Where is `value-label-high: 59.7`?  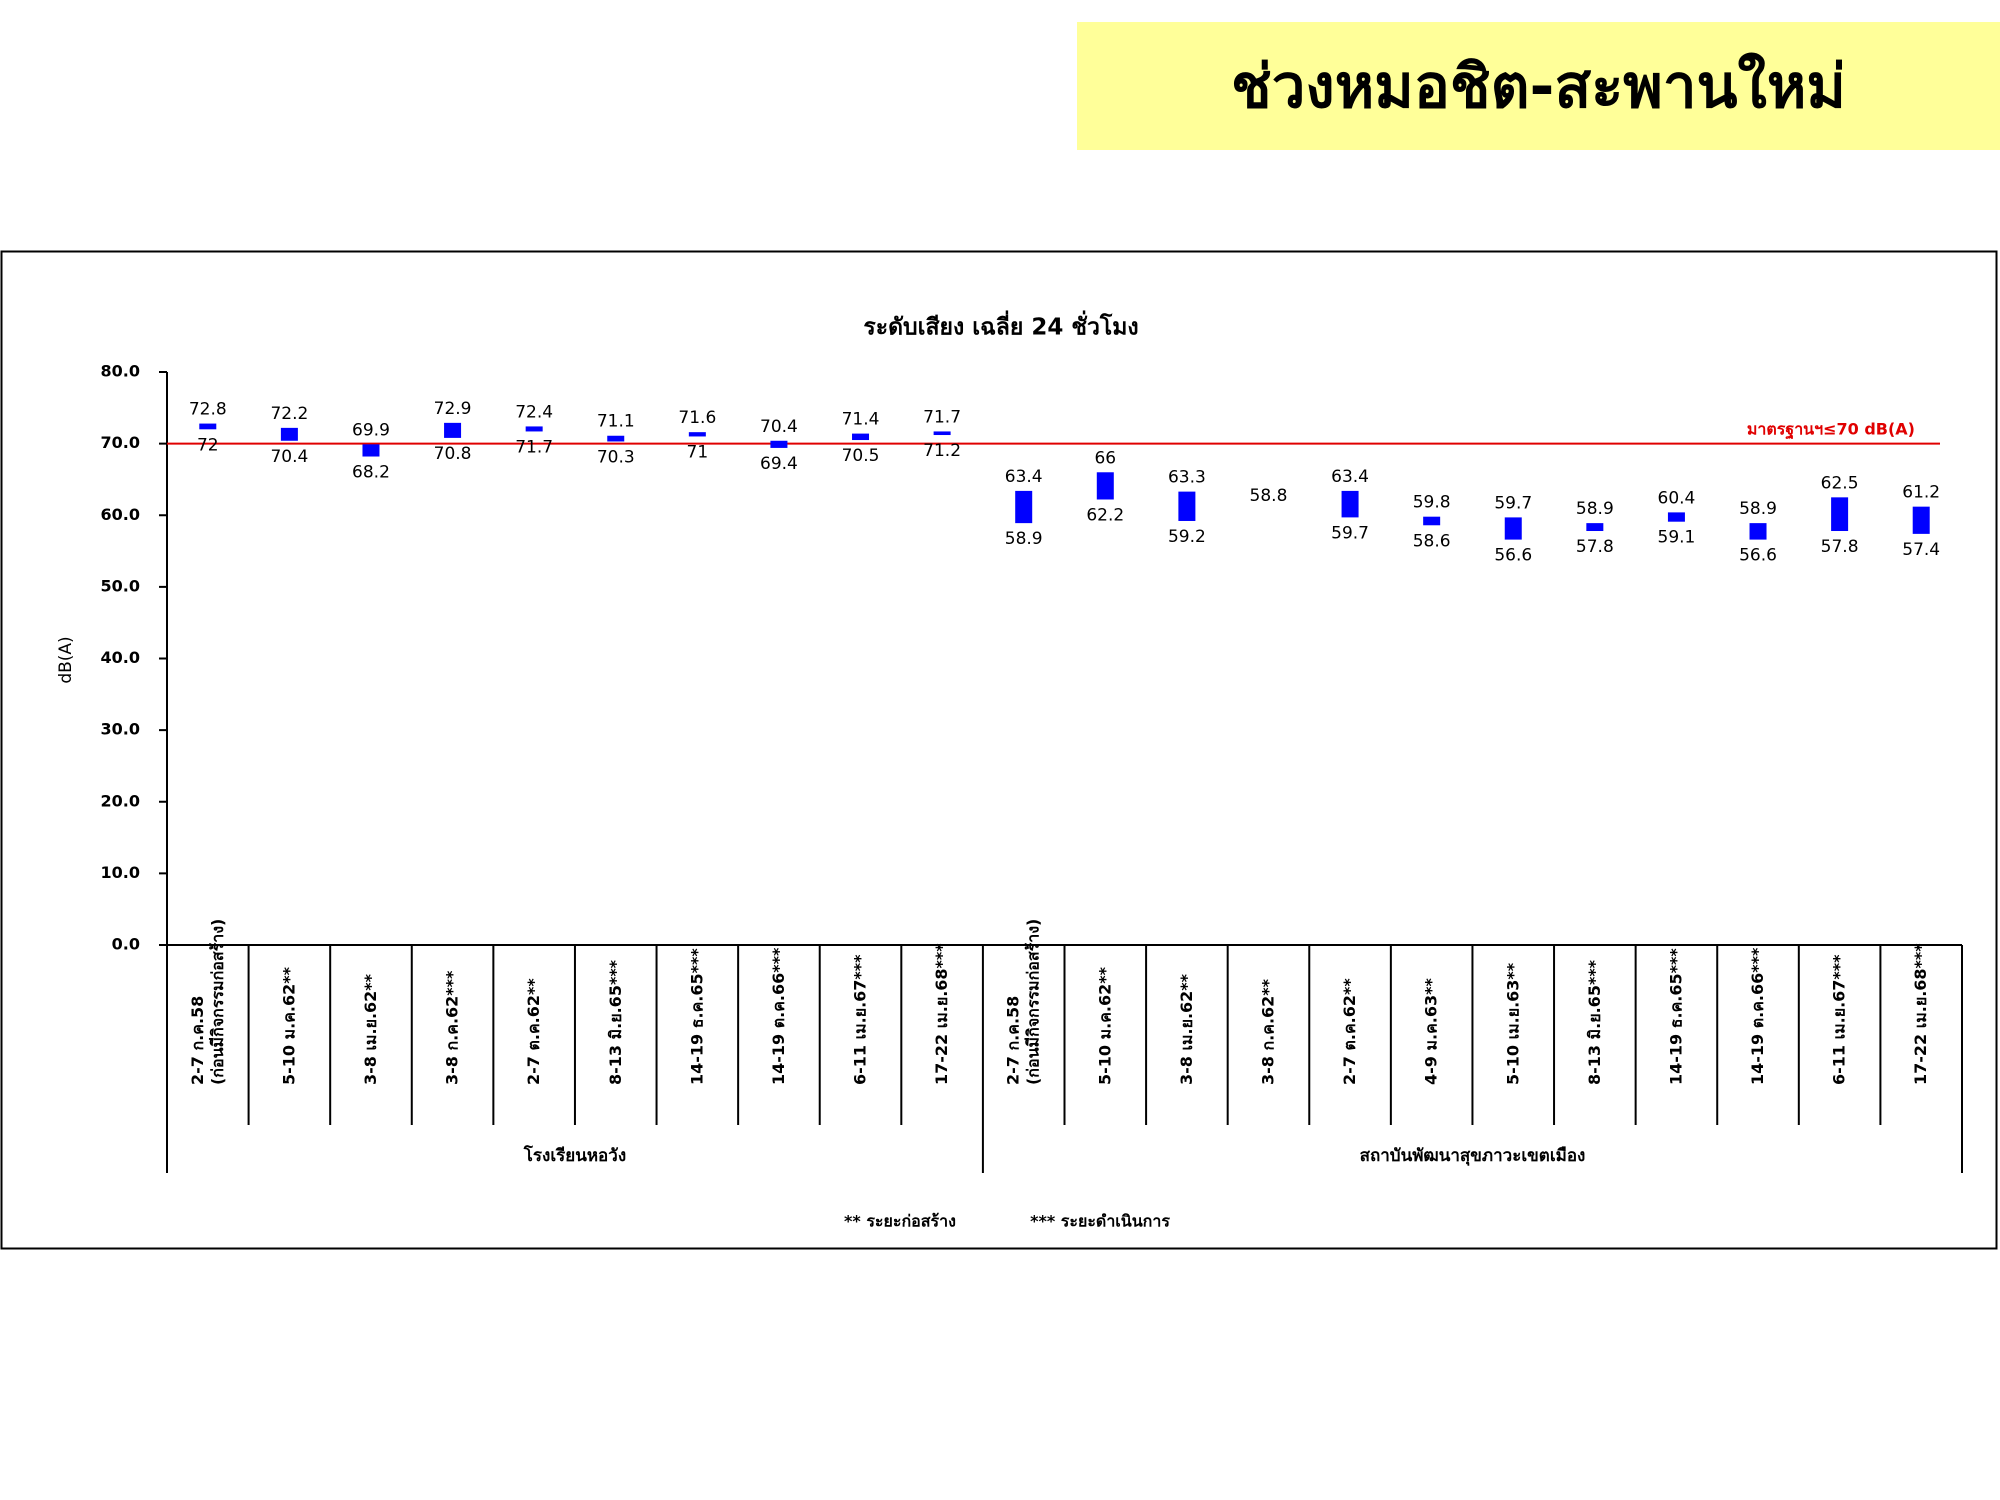
value-label-high: 59.7 is located at coordinates (1513, 503).